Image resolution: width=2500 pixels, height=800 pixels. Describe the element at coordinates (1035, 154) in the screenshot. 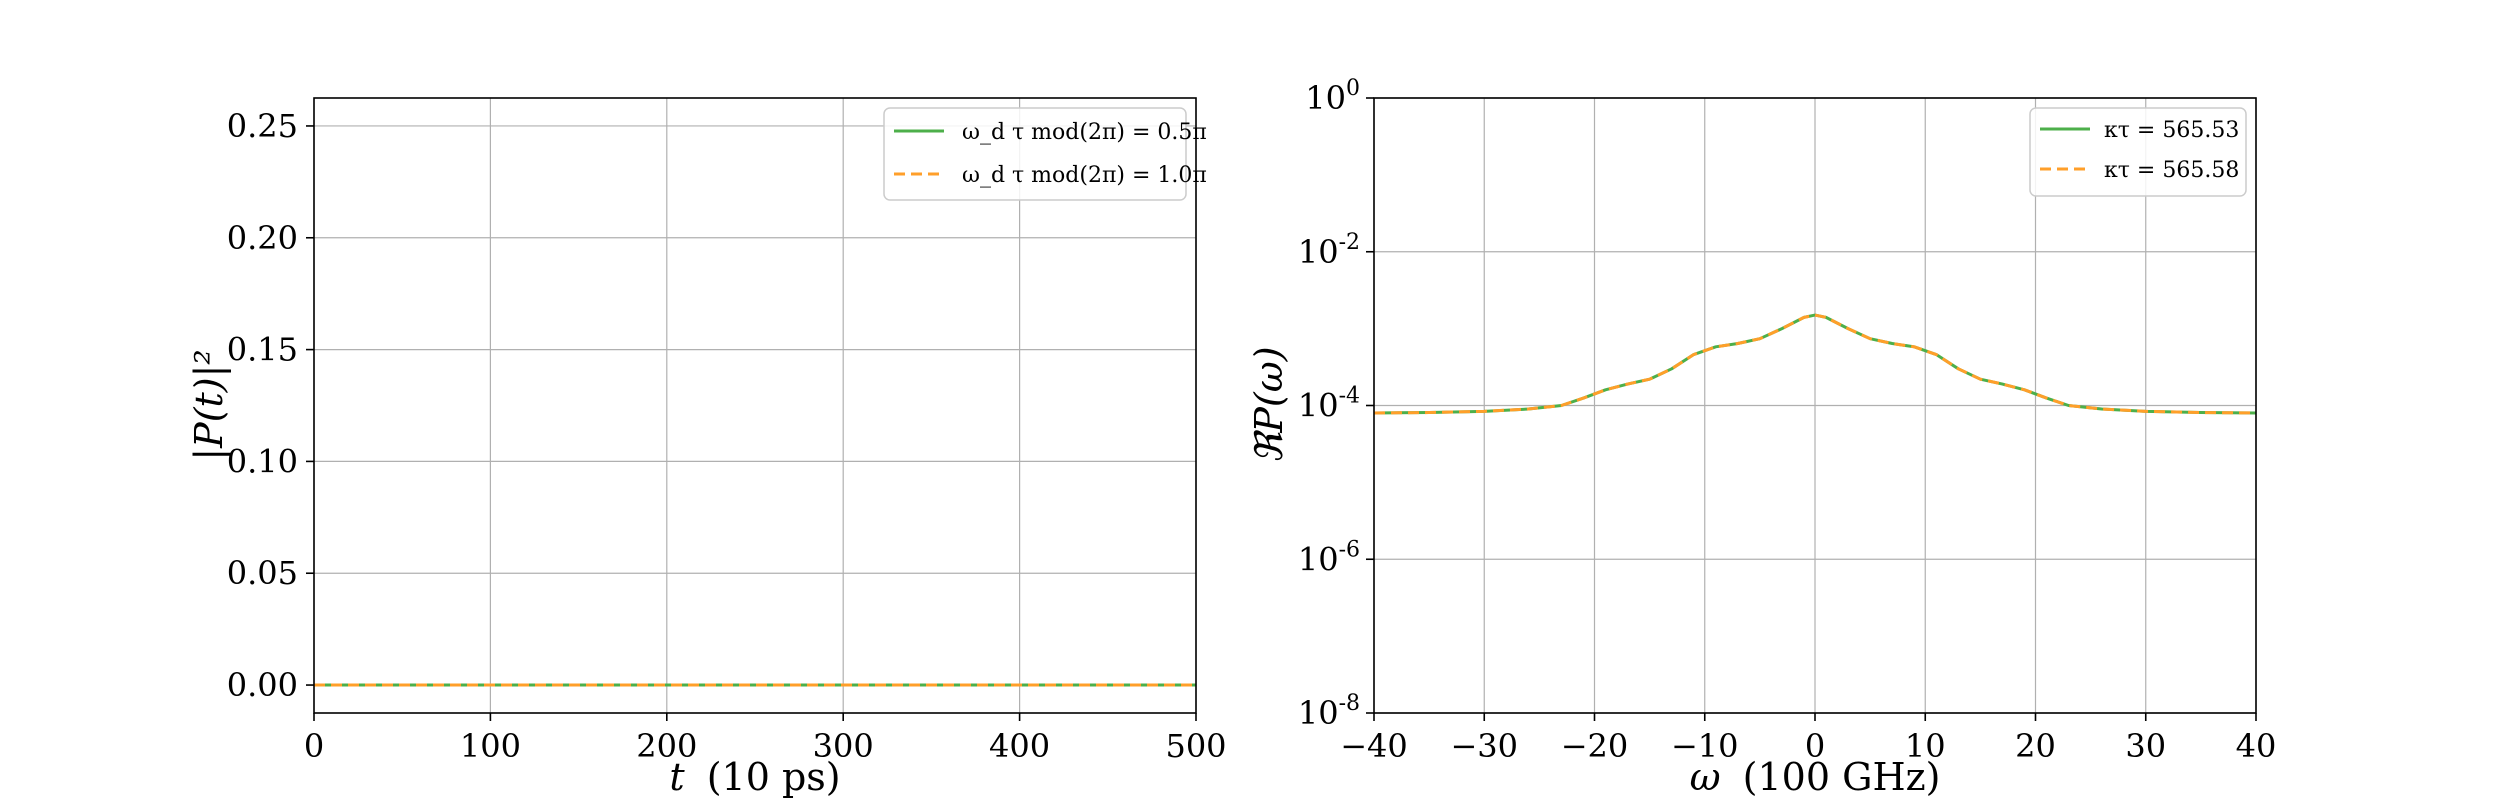

I see `left-legend-box` at that location.